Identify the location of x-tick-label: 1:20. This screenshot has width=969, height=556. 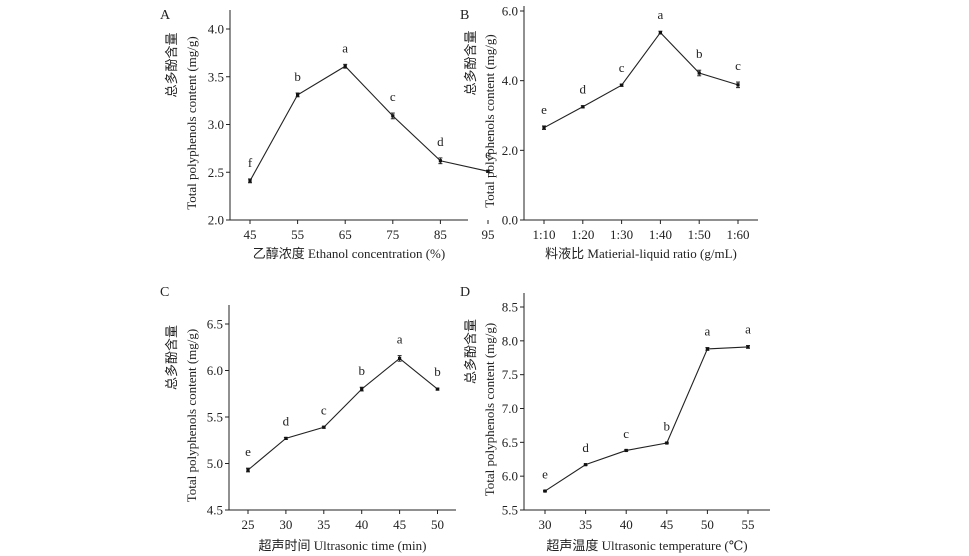
(582, 234).